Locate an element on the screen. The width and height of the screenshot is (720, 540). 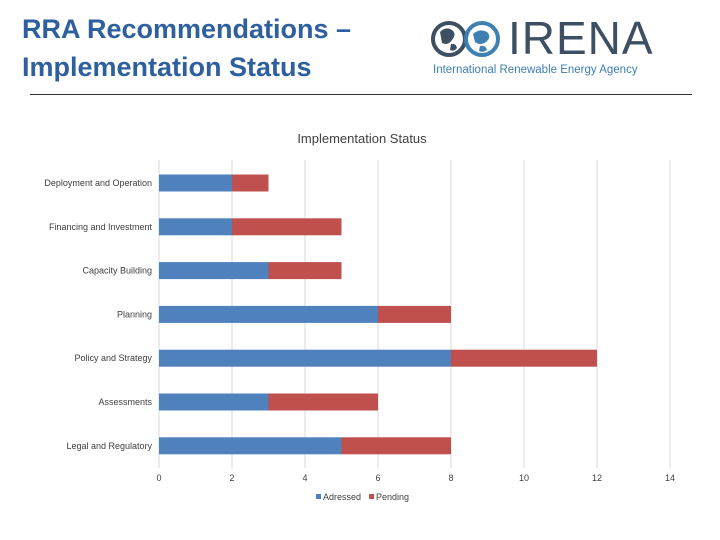
globe-logo-icon is located at coordinates (465, 39).